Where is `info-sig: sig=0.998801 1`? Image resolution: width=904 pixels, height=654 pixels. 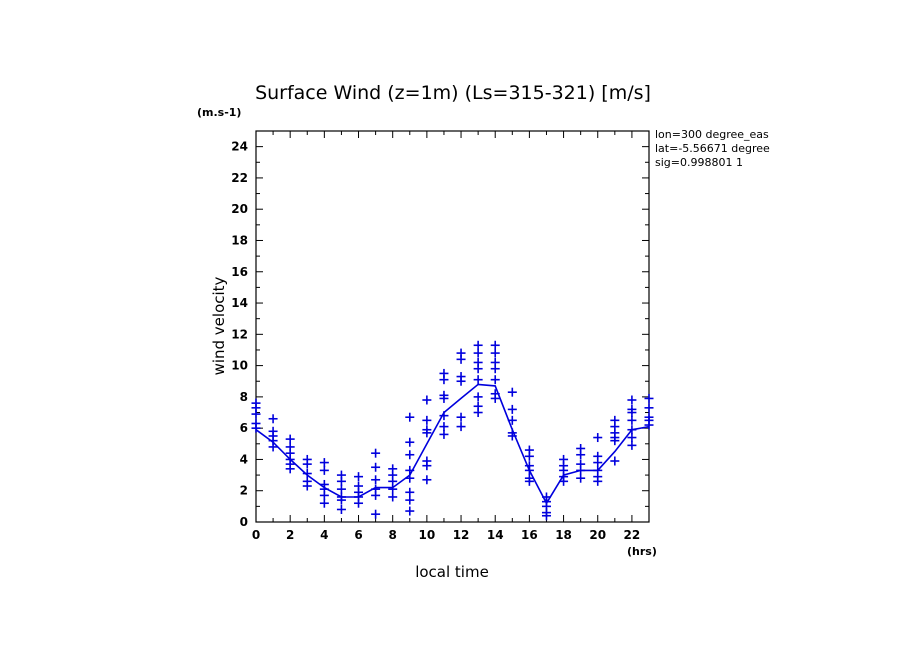 info-sig: sig=0.998801 1 is located at coordinates (699, 162).